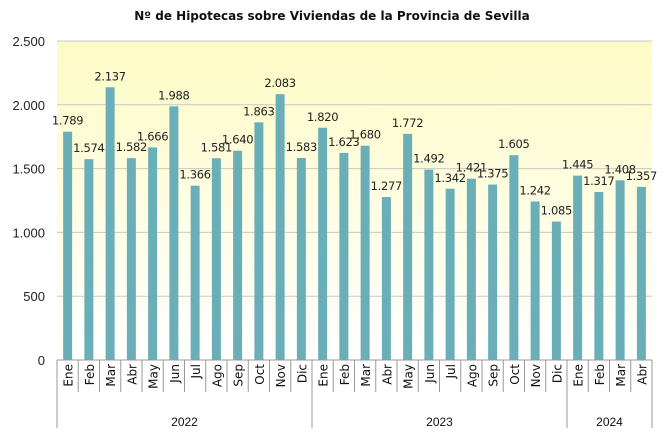 The width and height of the screenshot is (664, 446). I want to click on data-label: 1.342, so click(449, 178).